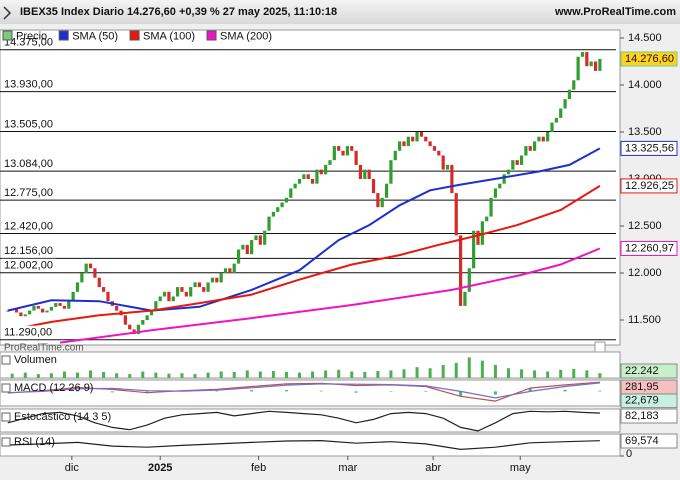  I want to click on collapse-icon, so click(7, 13).